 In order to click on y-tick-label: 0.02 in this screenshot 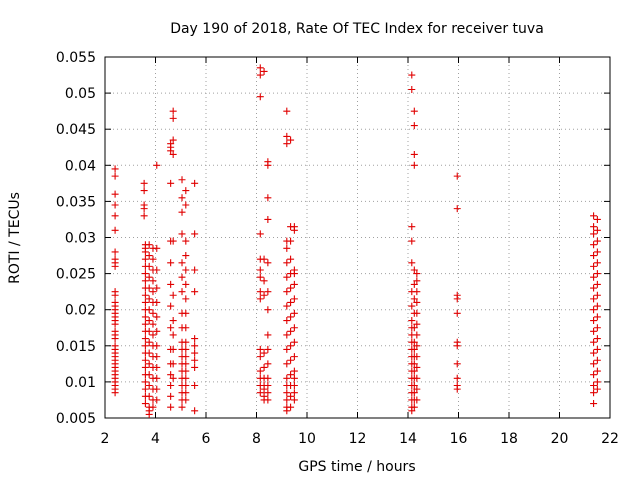, I will do `click(80, 311)`.